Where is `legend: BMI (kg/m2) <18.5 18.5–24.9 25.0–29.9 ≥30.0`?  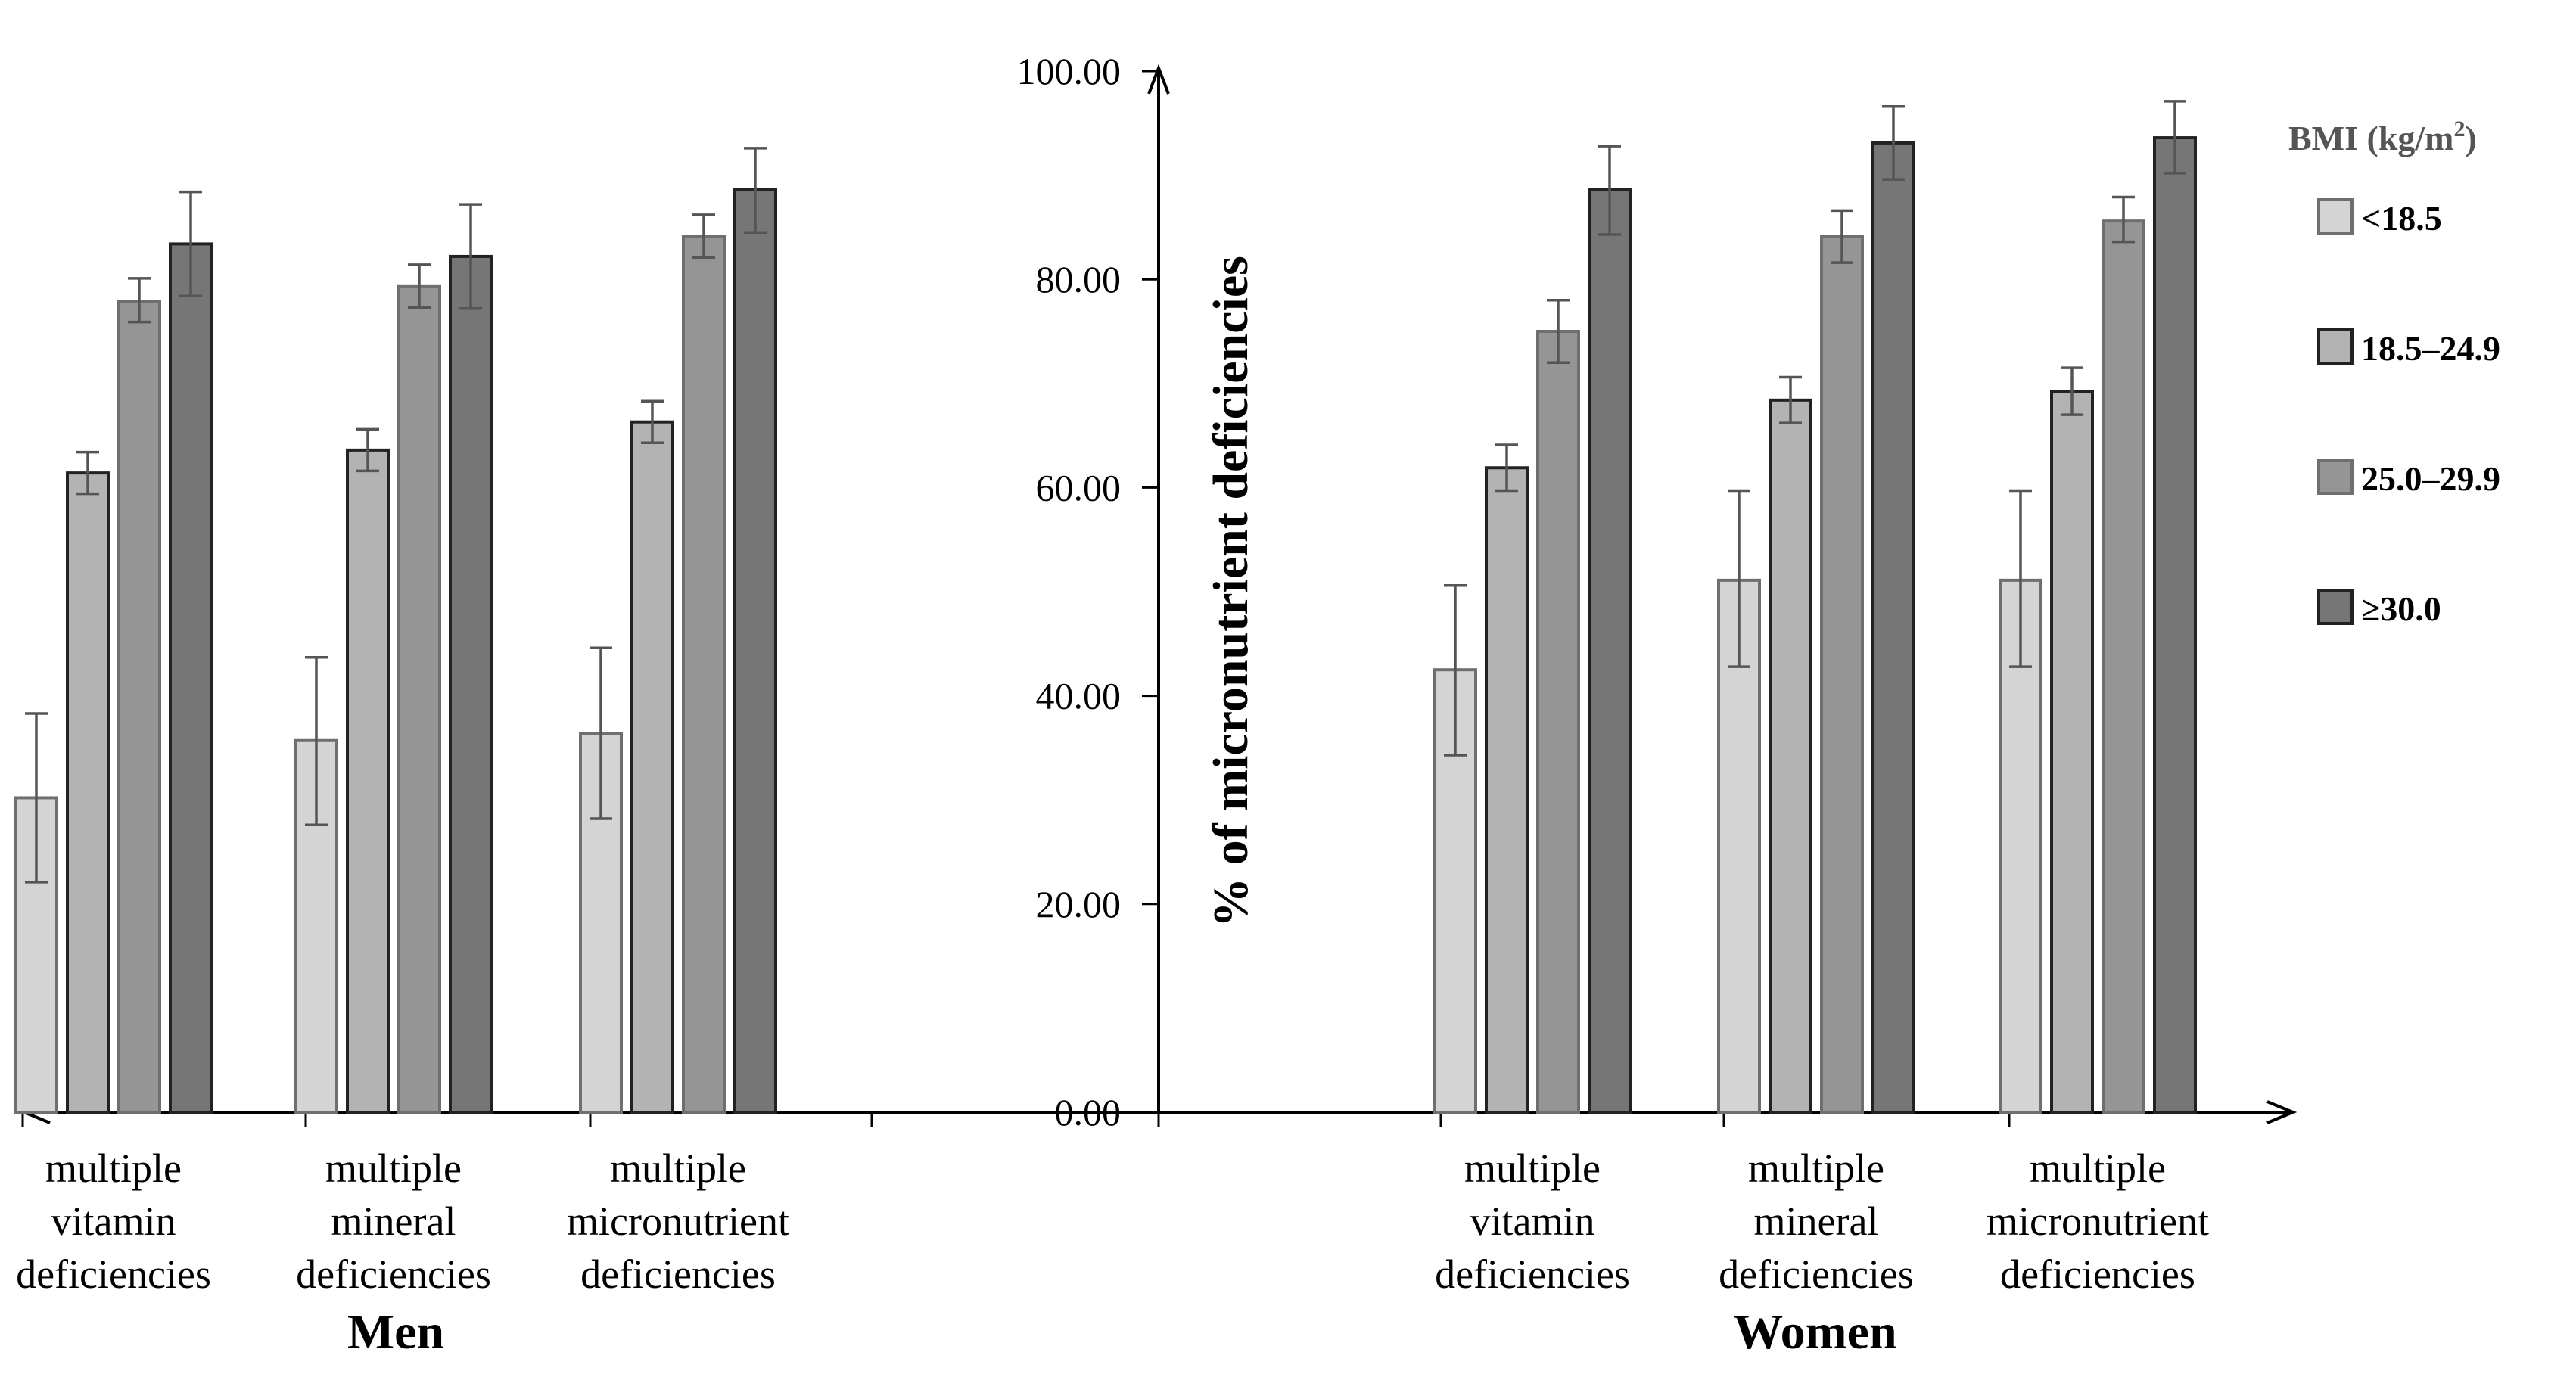 legend: BMI (kg/m2) <18.5 18.5–24.9 25.0–29.9 ≥30.0 is located at coordinates (2394, 373).